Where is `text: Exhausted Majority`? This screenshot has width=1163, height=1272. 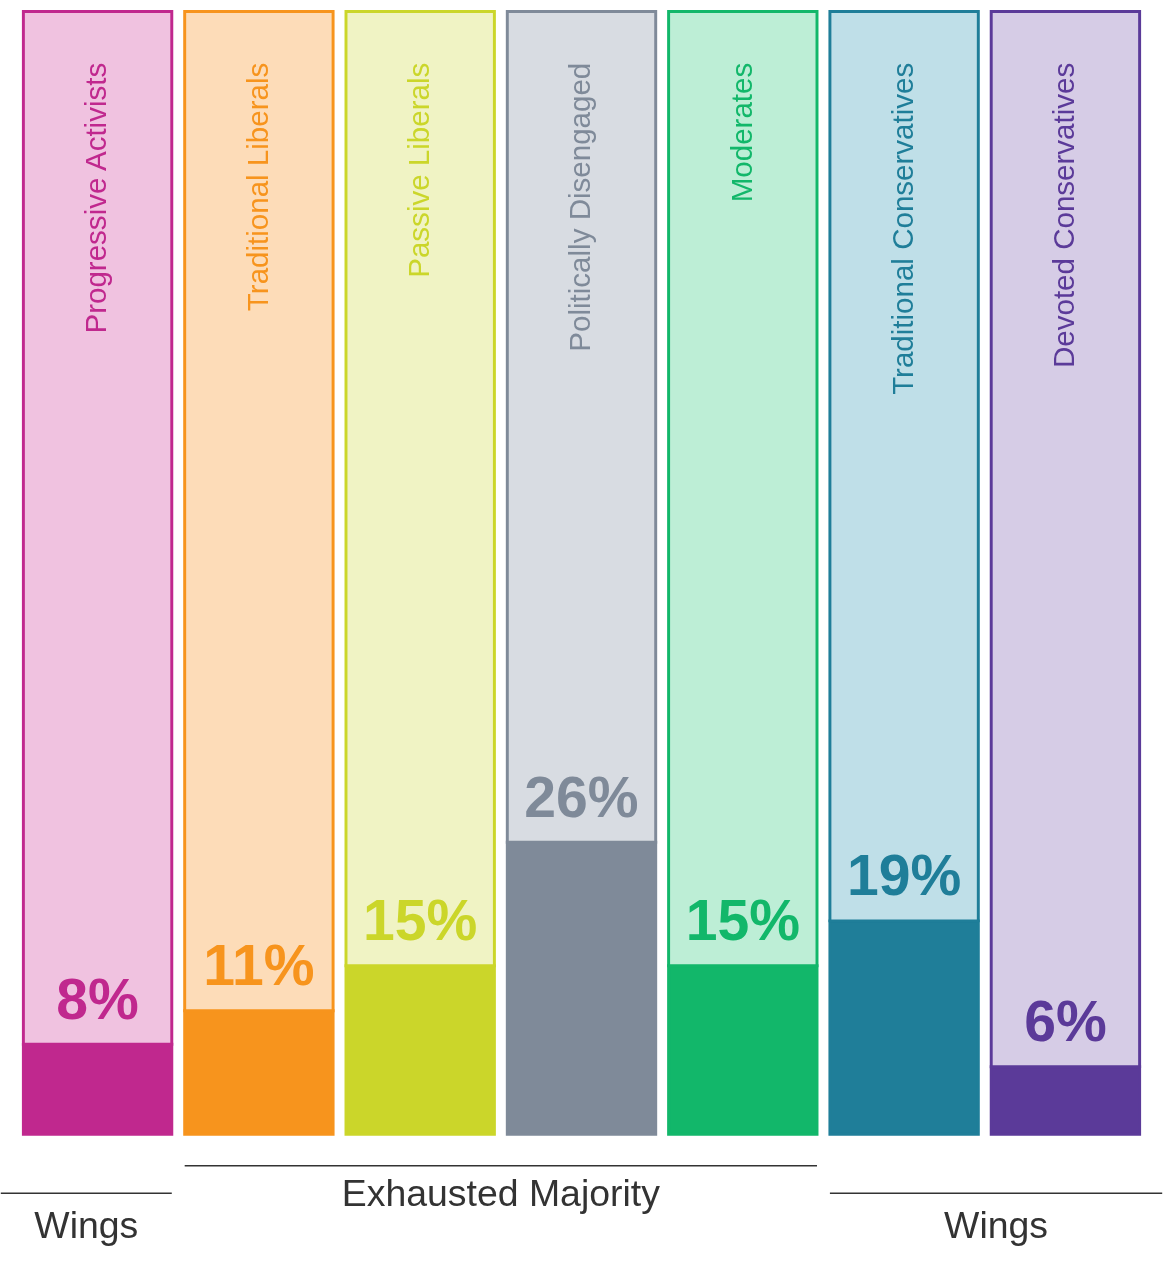 text: Exhausted Majority is located at coordinates (501, 1193).